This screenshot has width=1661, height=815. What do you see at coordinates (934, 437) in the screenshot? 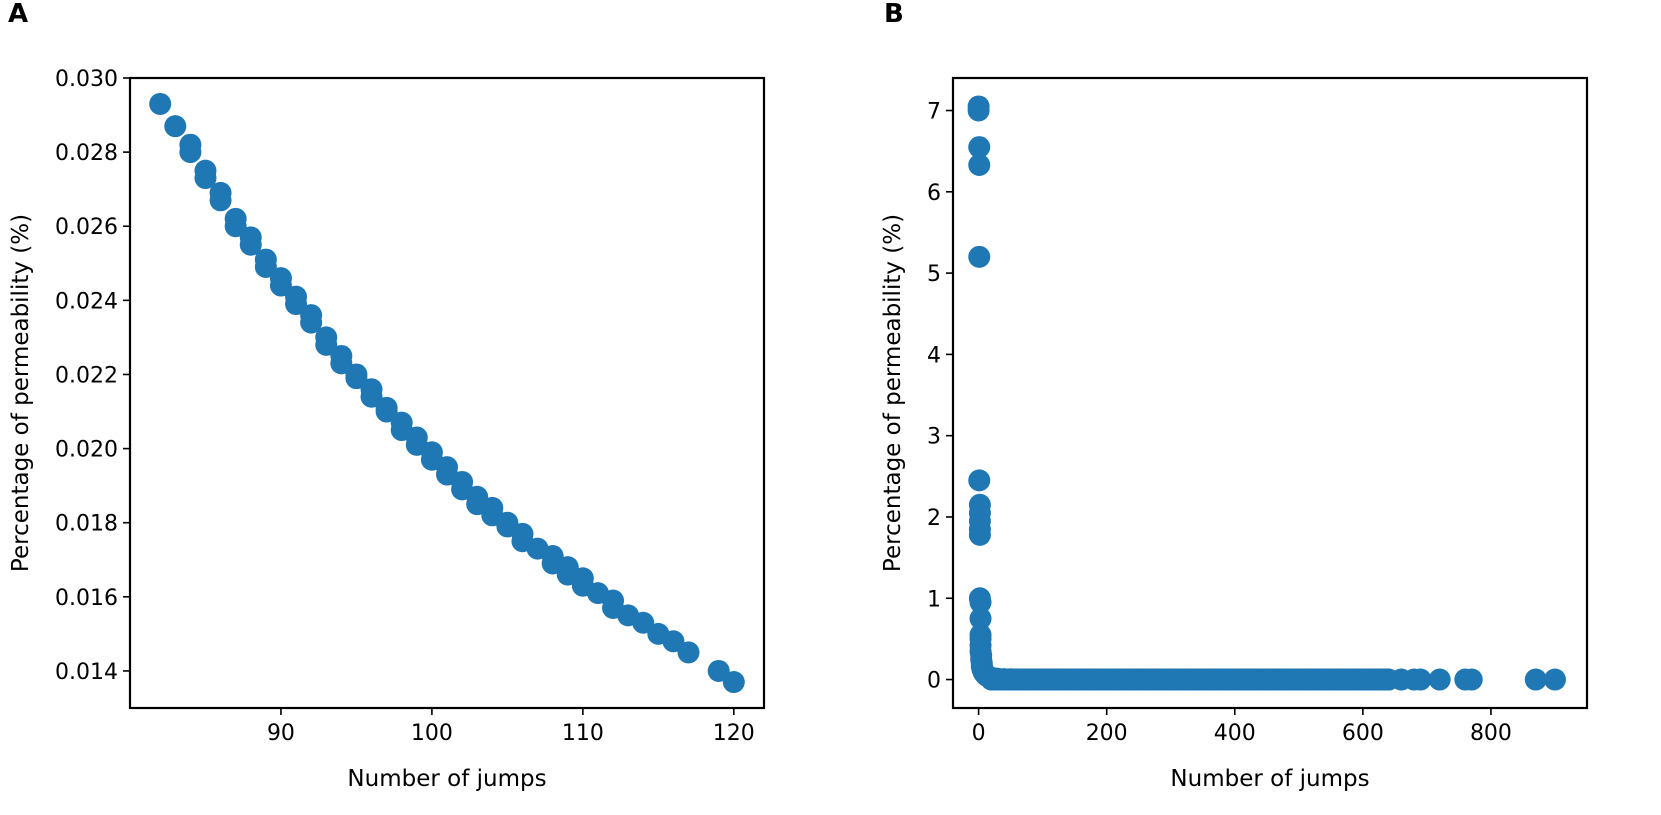
I see `panel-b-y-tick-label: 3` at bounding box center [934, 437].